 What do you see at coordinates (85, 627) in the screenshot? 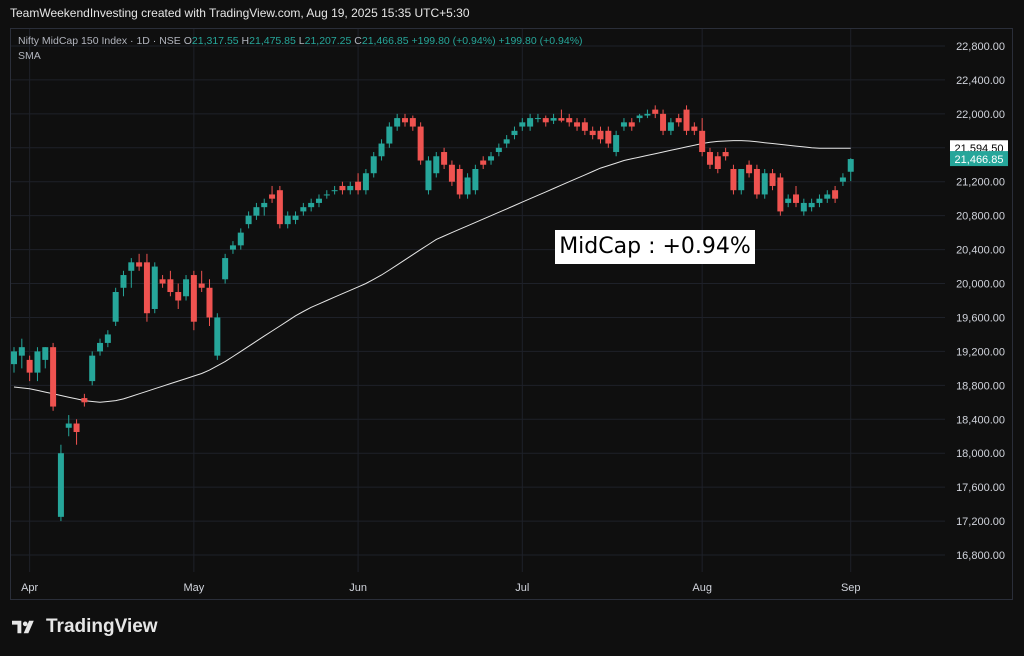
I see `tradingview-brand: TradingView` at bounding box center [85, 627].